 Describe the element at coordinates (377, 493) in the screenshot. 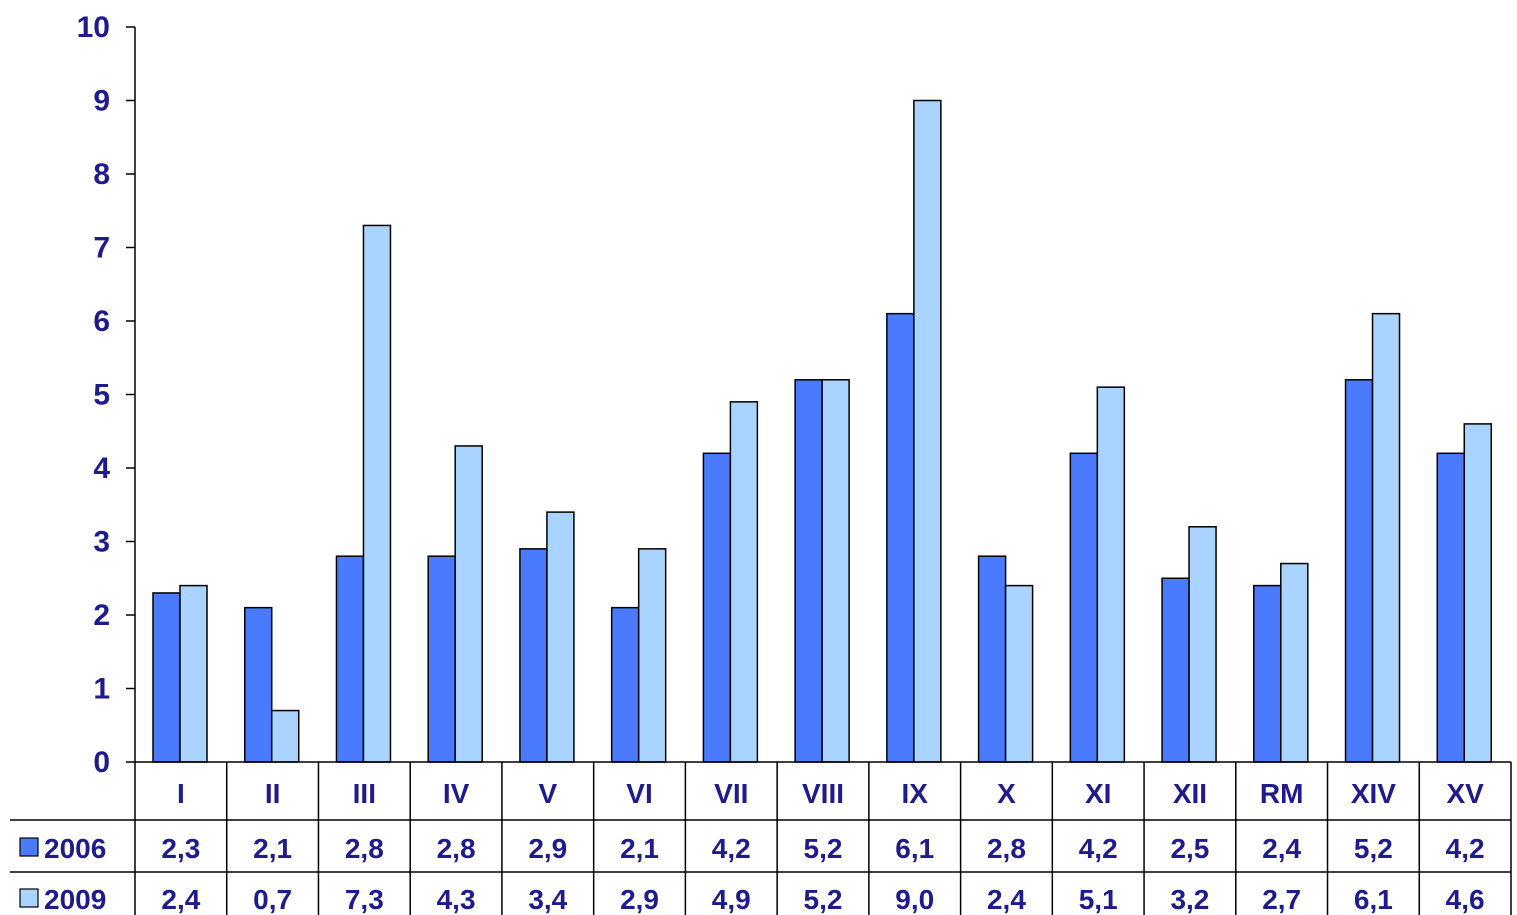

I see `bar-2009-III` at that location.